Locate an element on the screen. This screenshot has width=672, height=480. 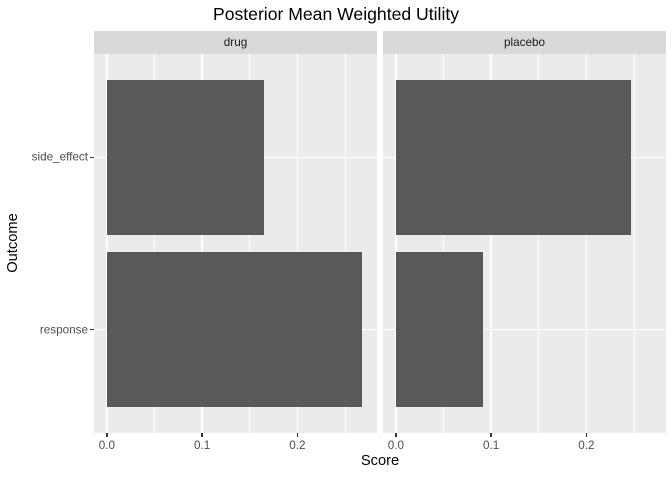
x-axis-title: Score is located at coordinates (380, 461).